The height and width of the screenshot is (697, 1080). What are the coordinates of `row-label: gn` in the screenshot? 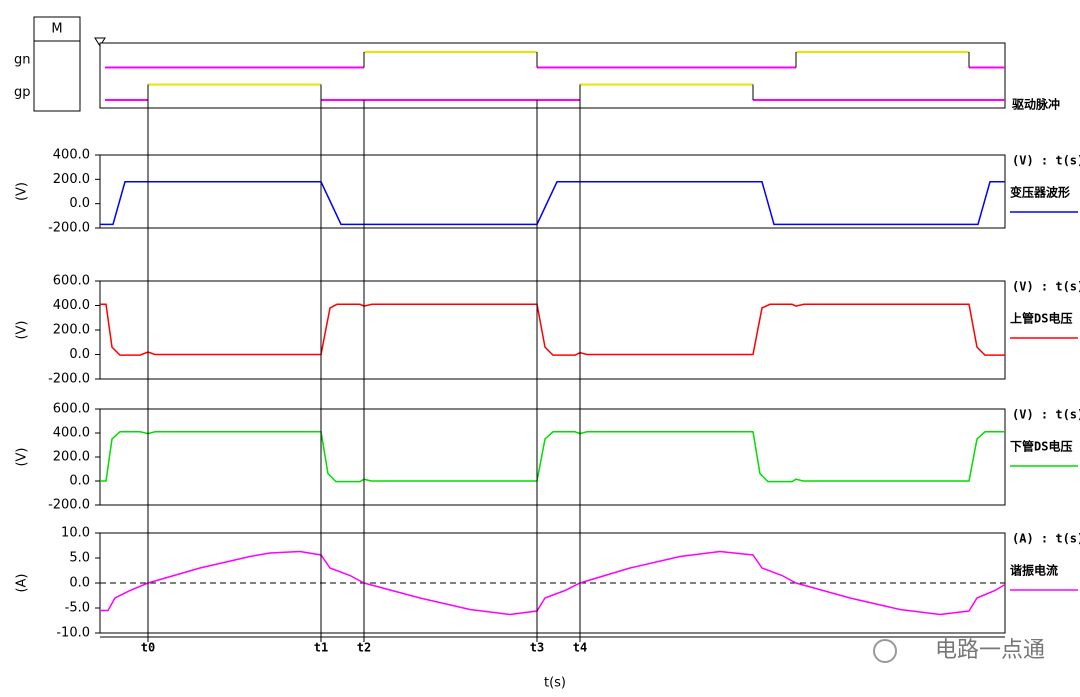 It's located at (22, 59).